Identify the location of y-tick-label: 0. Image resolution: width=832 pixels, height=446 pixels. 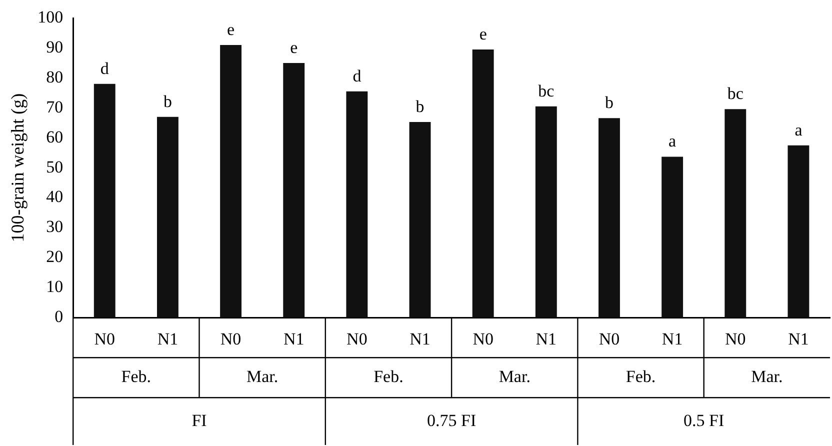
(59, 316).